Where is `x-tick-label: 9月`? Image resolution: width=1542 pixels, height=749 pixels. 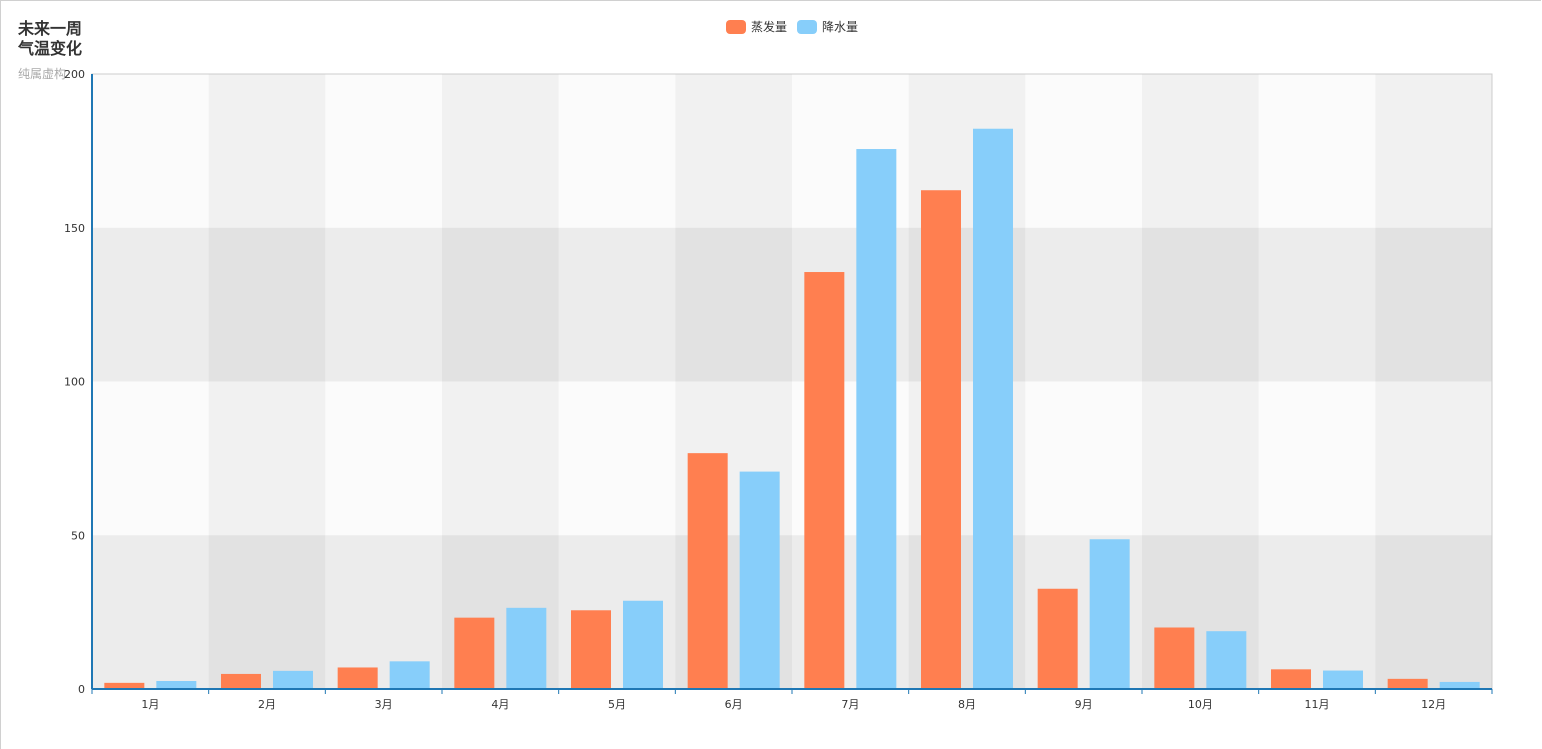
x-tick-label: 9月 is located at coordinates (1084, 704).